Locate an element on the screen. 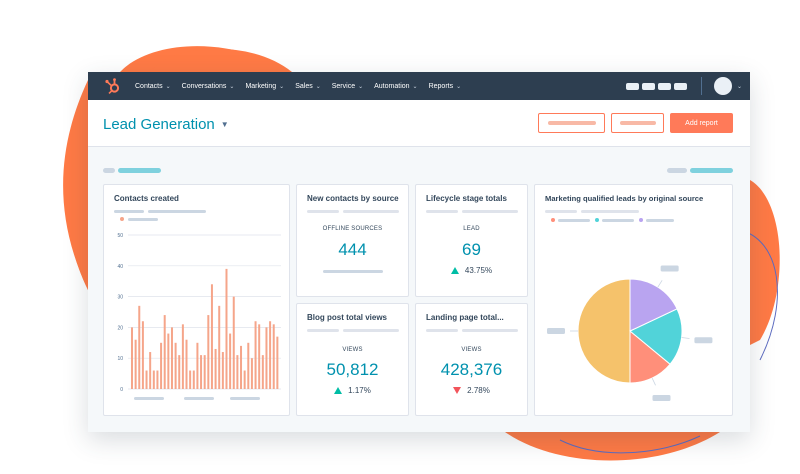 The image size is (800, 474). kpi-change: 43.75% is located at coordinates (471, 270).